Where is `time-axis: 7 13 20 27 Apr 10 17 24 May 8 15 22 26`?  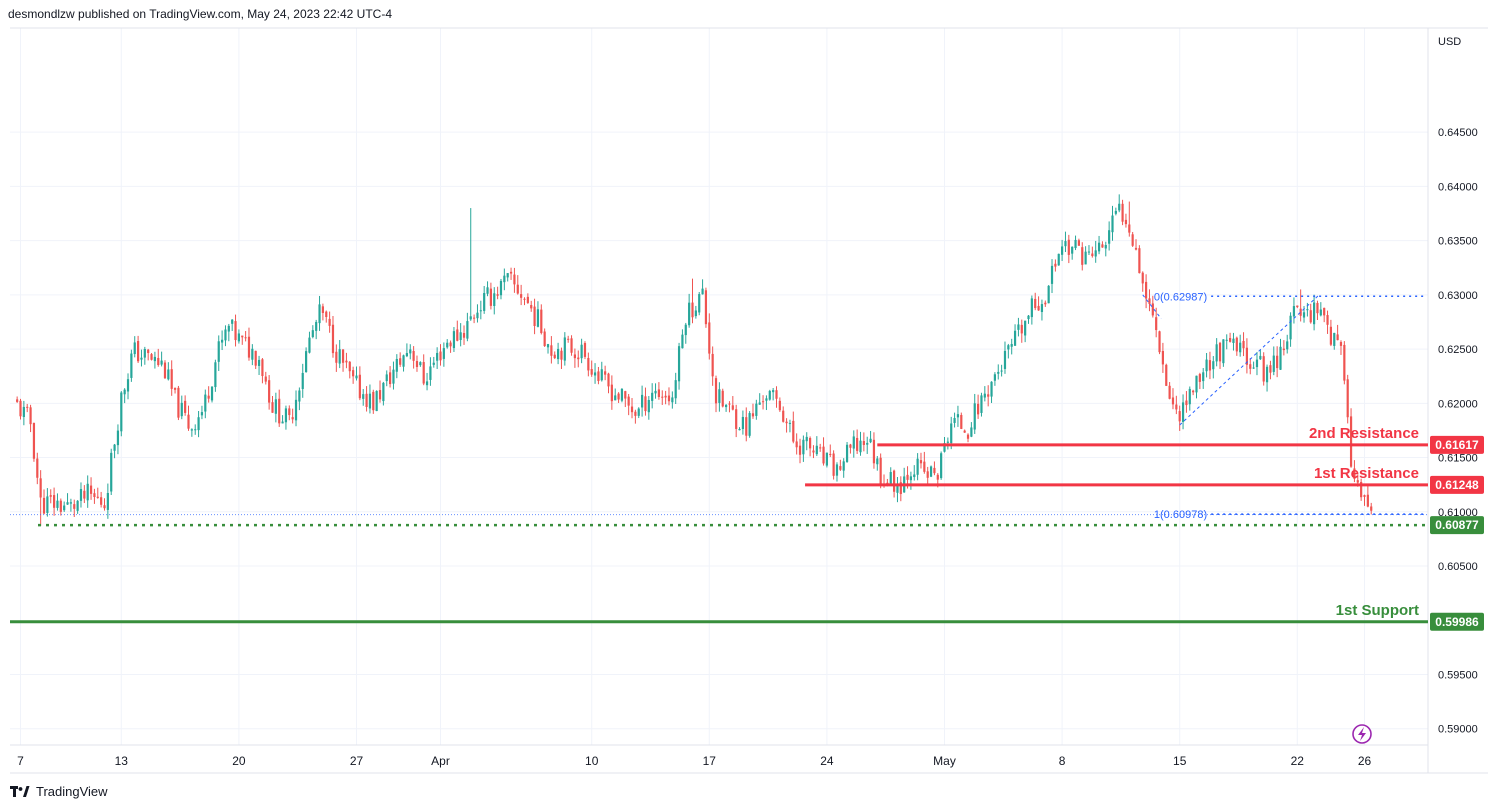
time-axis: 7 13 20 27 Apr 10 17 24 May 8 15 22 26 is located at coordinates (694, 761).